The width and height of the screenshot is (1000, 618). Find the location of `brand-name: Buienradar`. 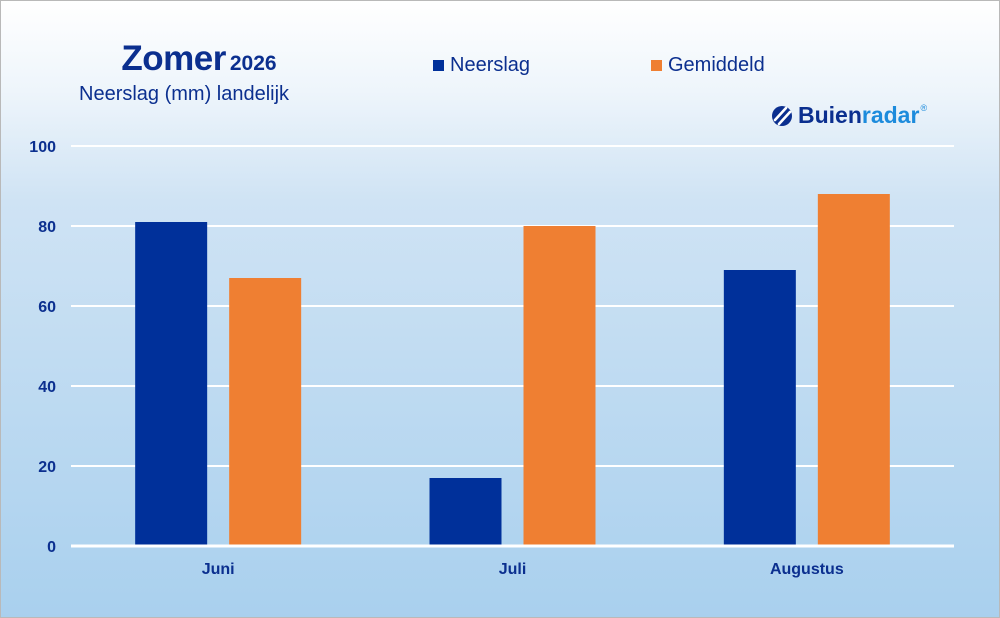

brand-name: Buienradar is located at coordinates (858, 115).